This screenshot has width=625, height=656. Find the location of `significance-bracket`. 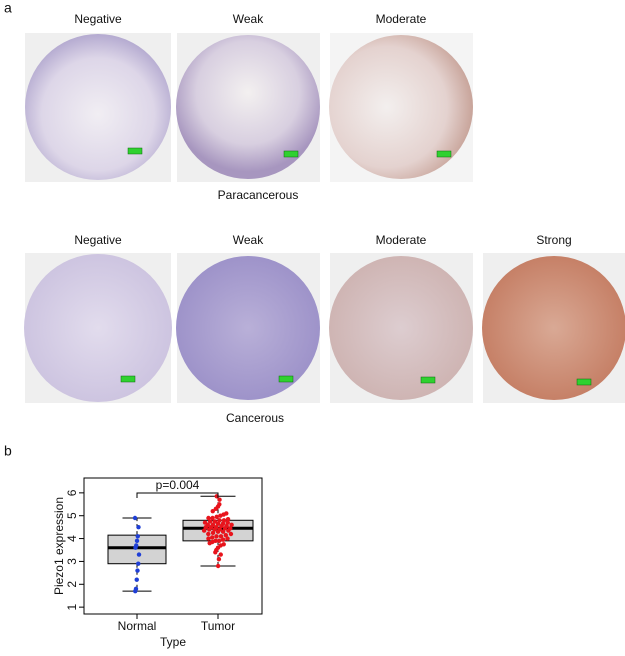

significance-bracket is located at coordinates (177, 495).